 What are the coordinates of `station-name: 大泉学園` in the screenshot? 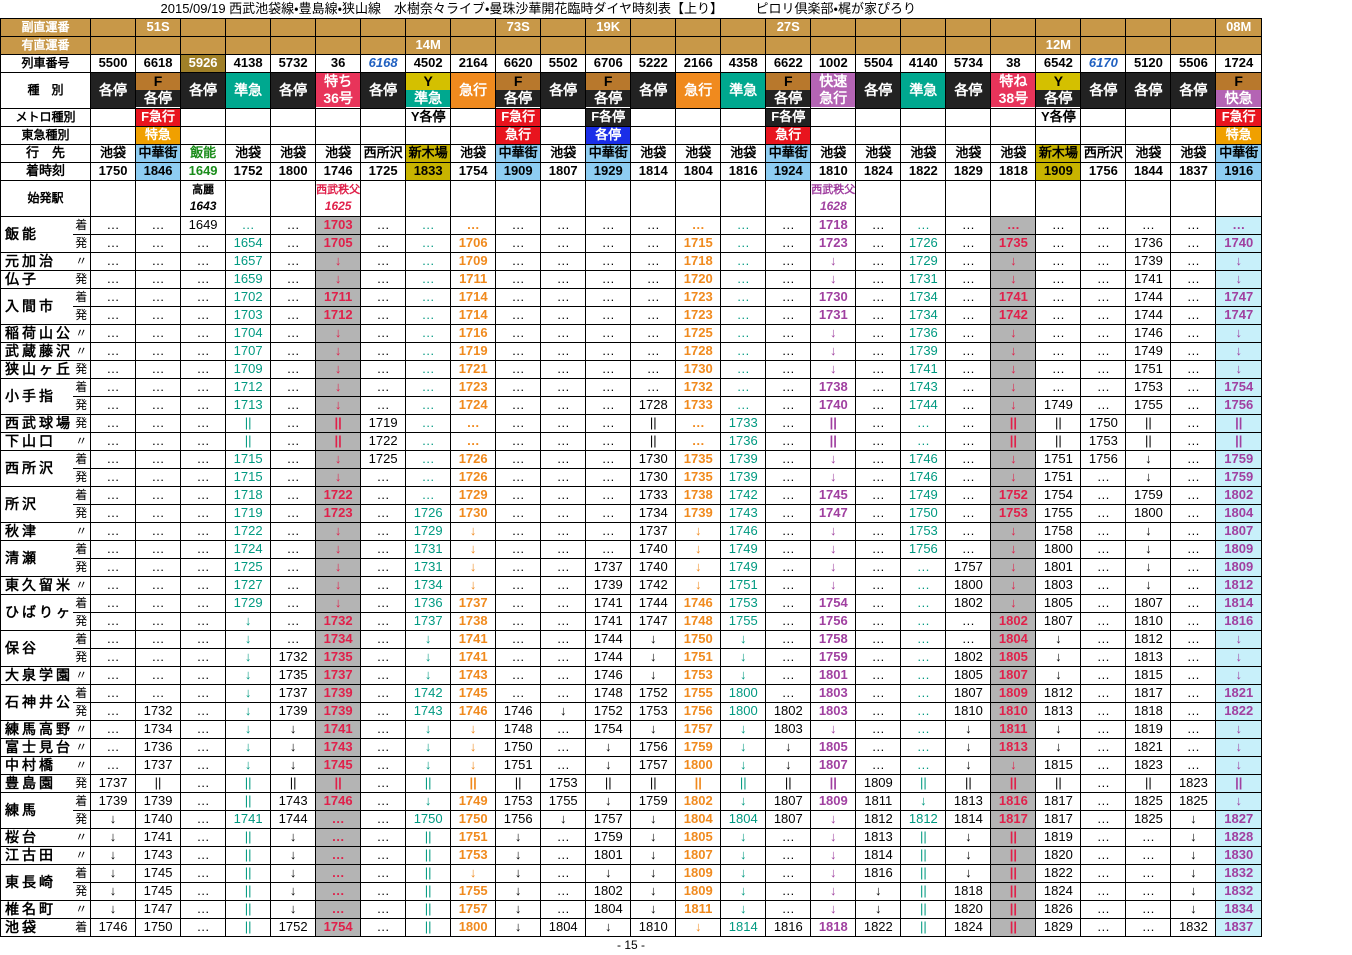 It's located at (36, 675).